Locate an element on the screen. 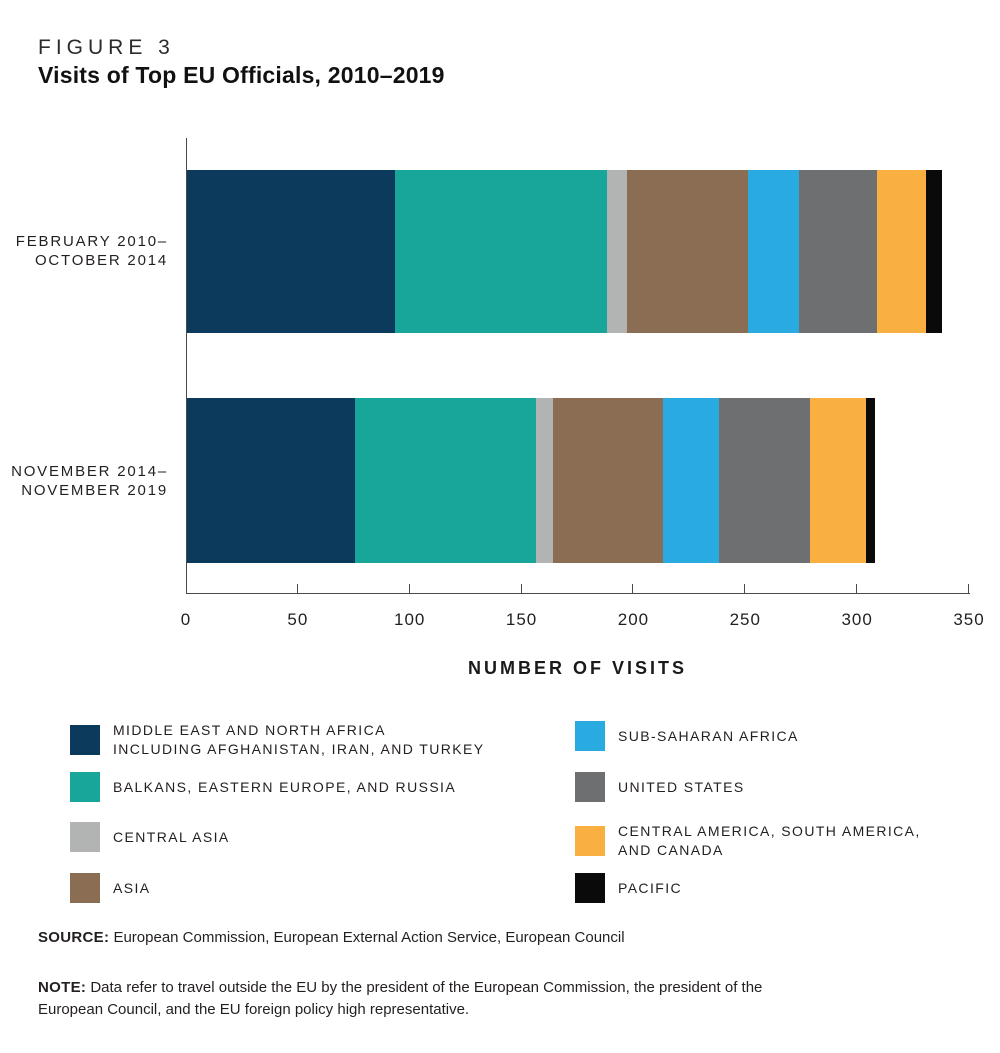 The image size is (1000, 1053). source-label: SOURCE: is located at coordinates (74, 937).